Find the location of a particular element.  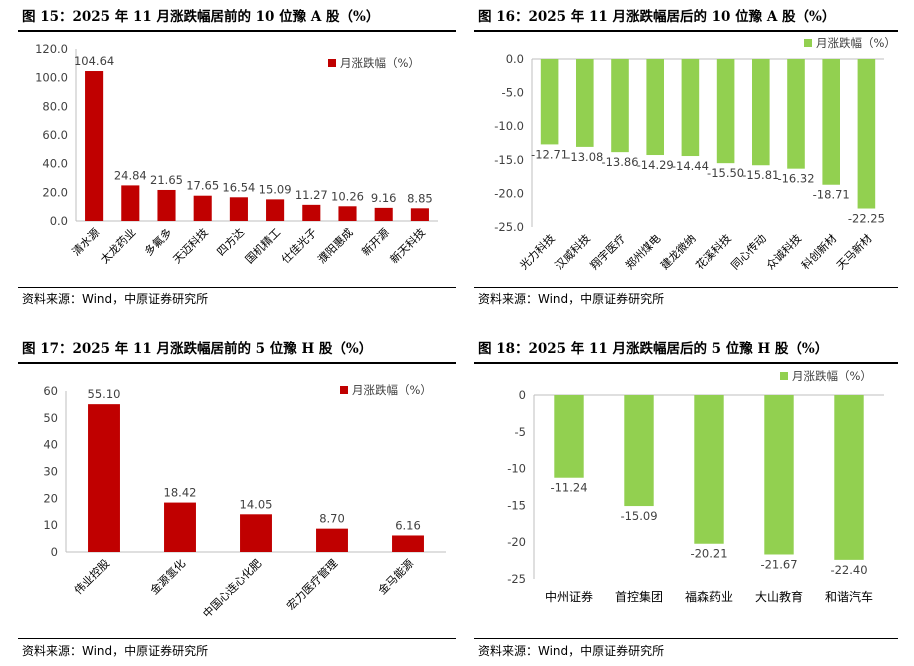

data-label: 55.10 is located at coordinates (104, 394).